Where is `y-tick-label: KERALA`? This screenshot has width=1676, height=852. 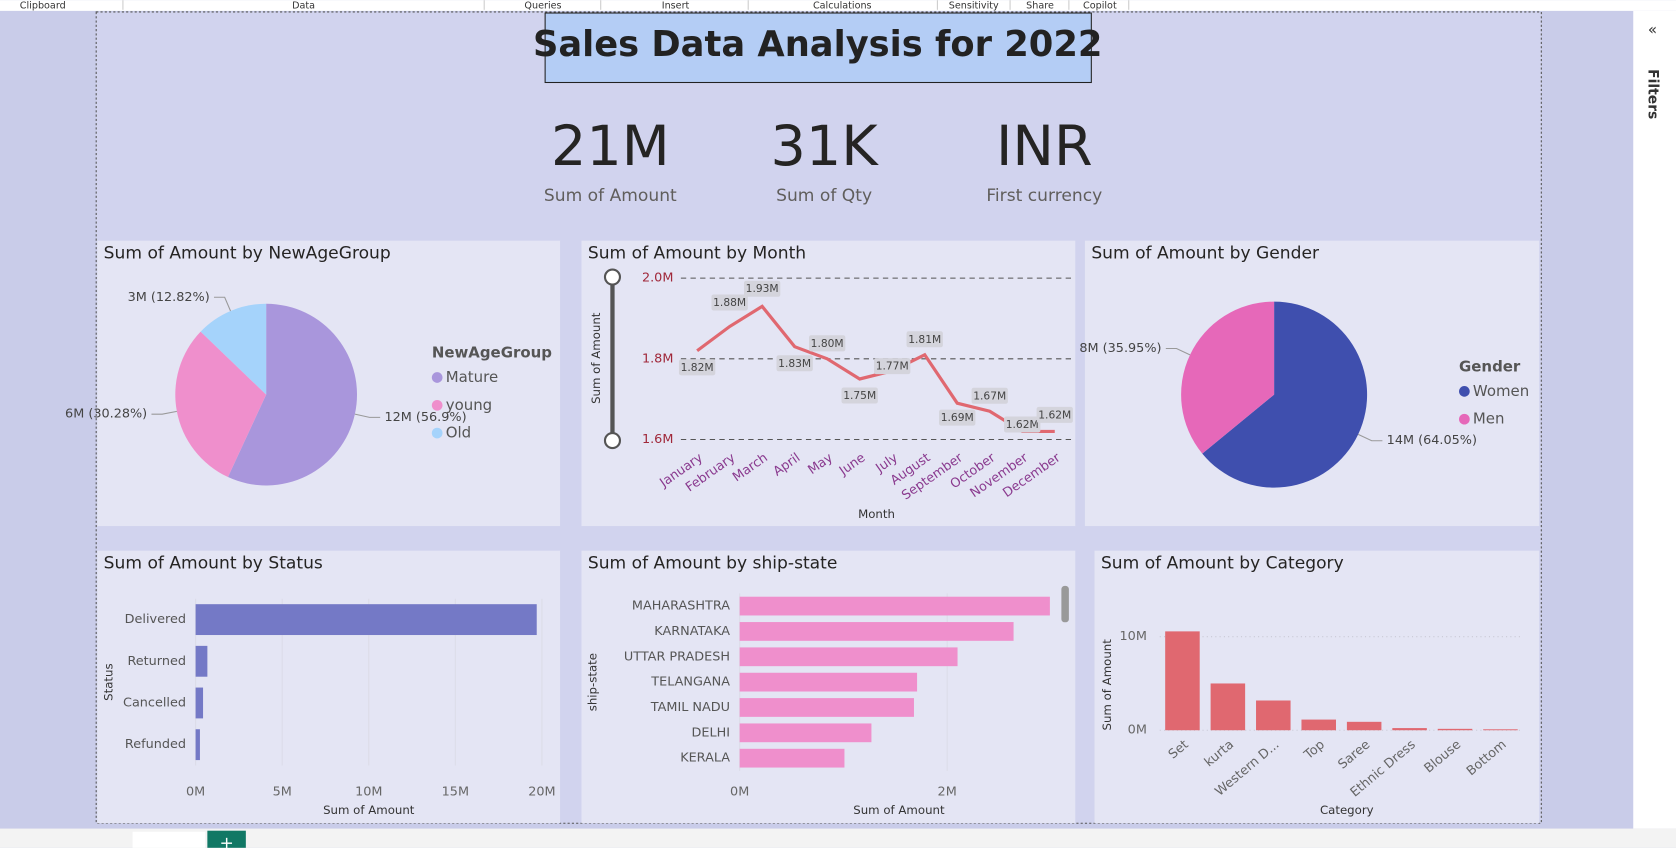 y-tick-label: KERALA is located at coordinates (705, 758).